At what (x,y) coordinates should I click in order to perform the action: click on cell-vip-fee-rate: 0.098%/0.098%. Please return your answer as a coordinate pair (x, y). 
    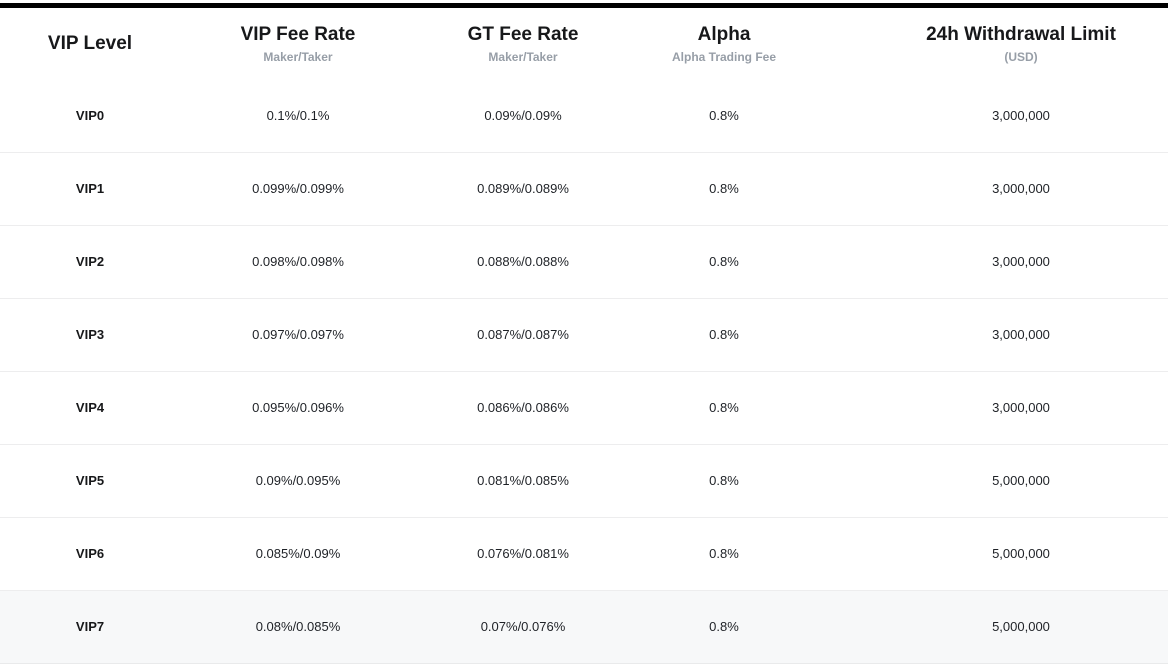
    Looking at the image, I should click on (298, 262).